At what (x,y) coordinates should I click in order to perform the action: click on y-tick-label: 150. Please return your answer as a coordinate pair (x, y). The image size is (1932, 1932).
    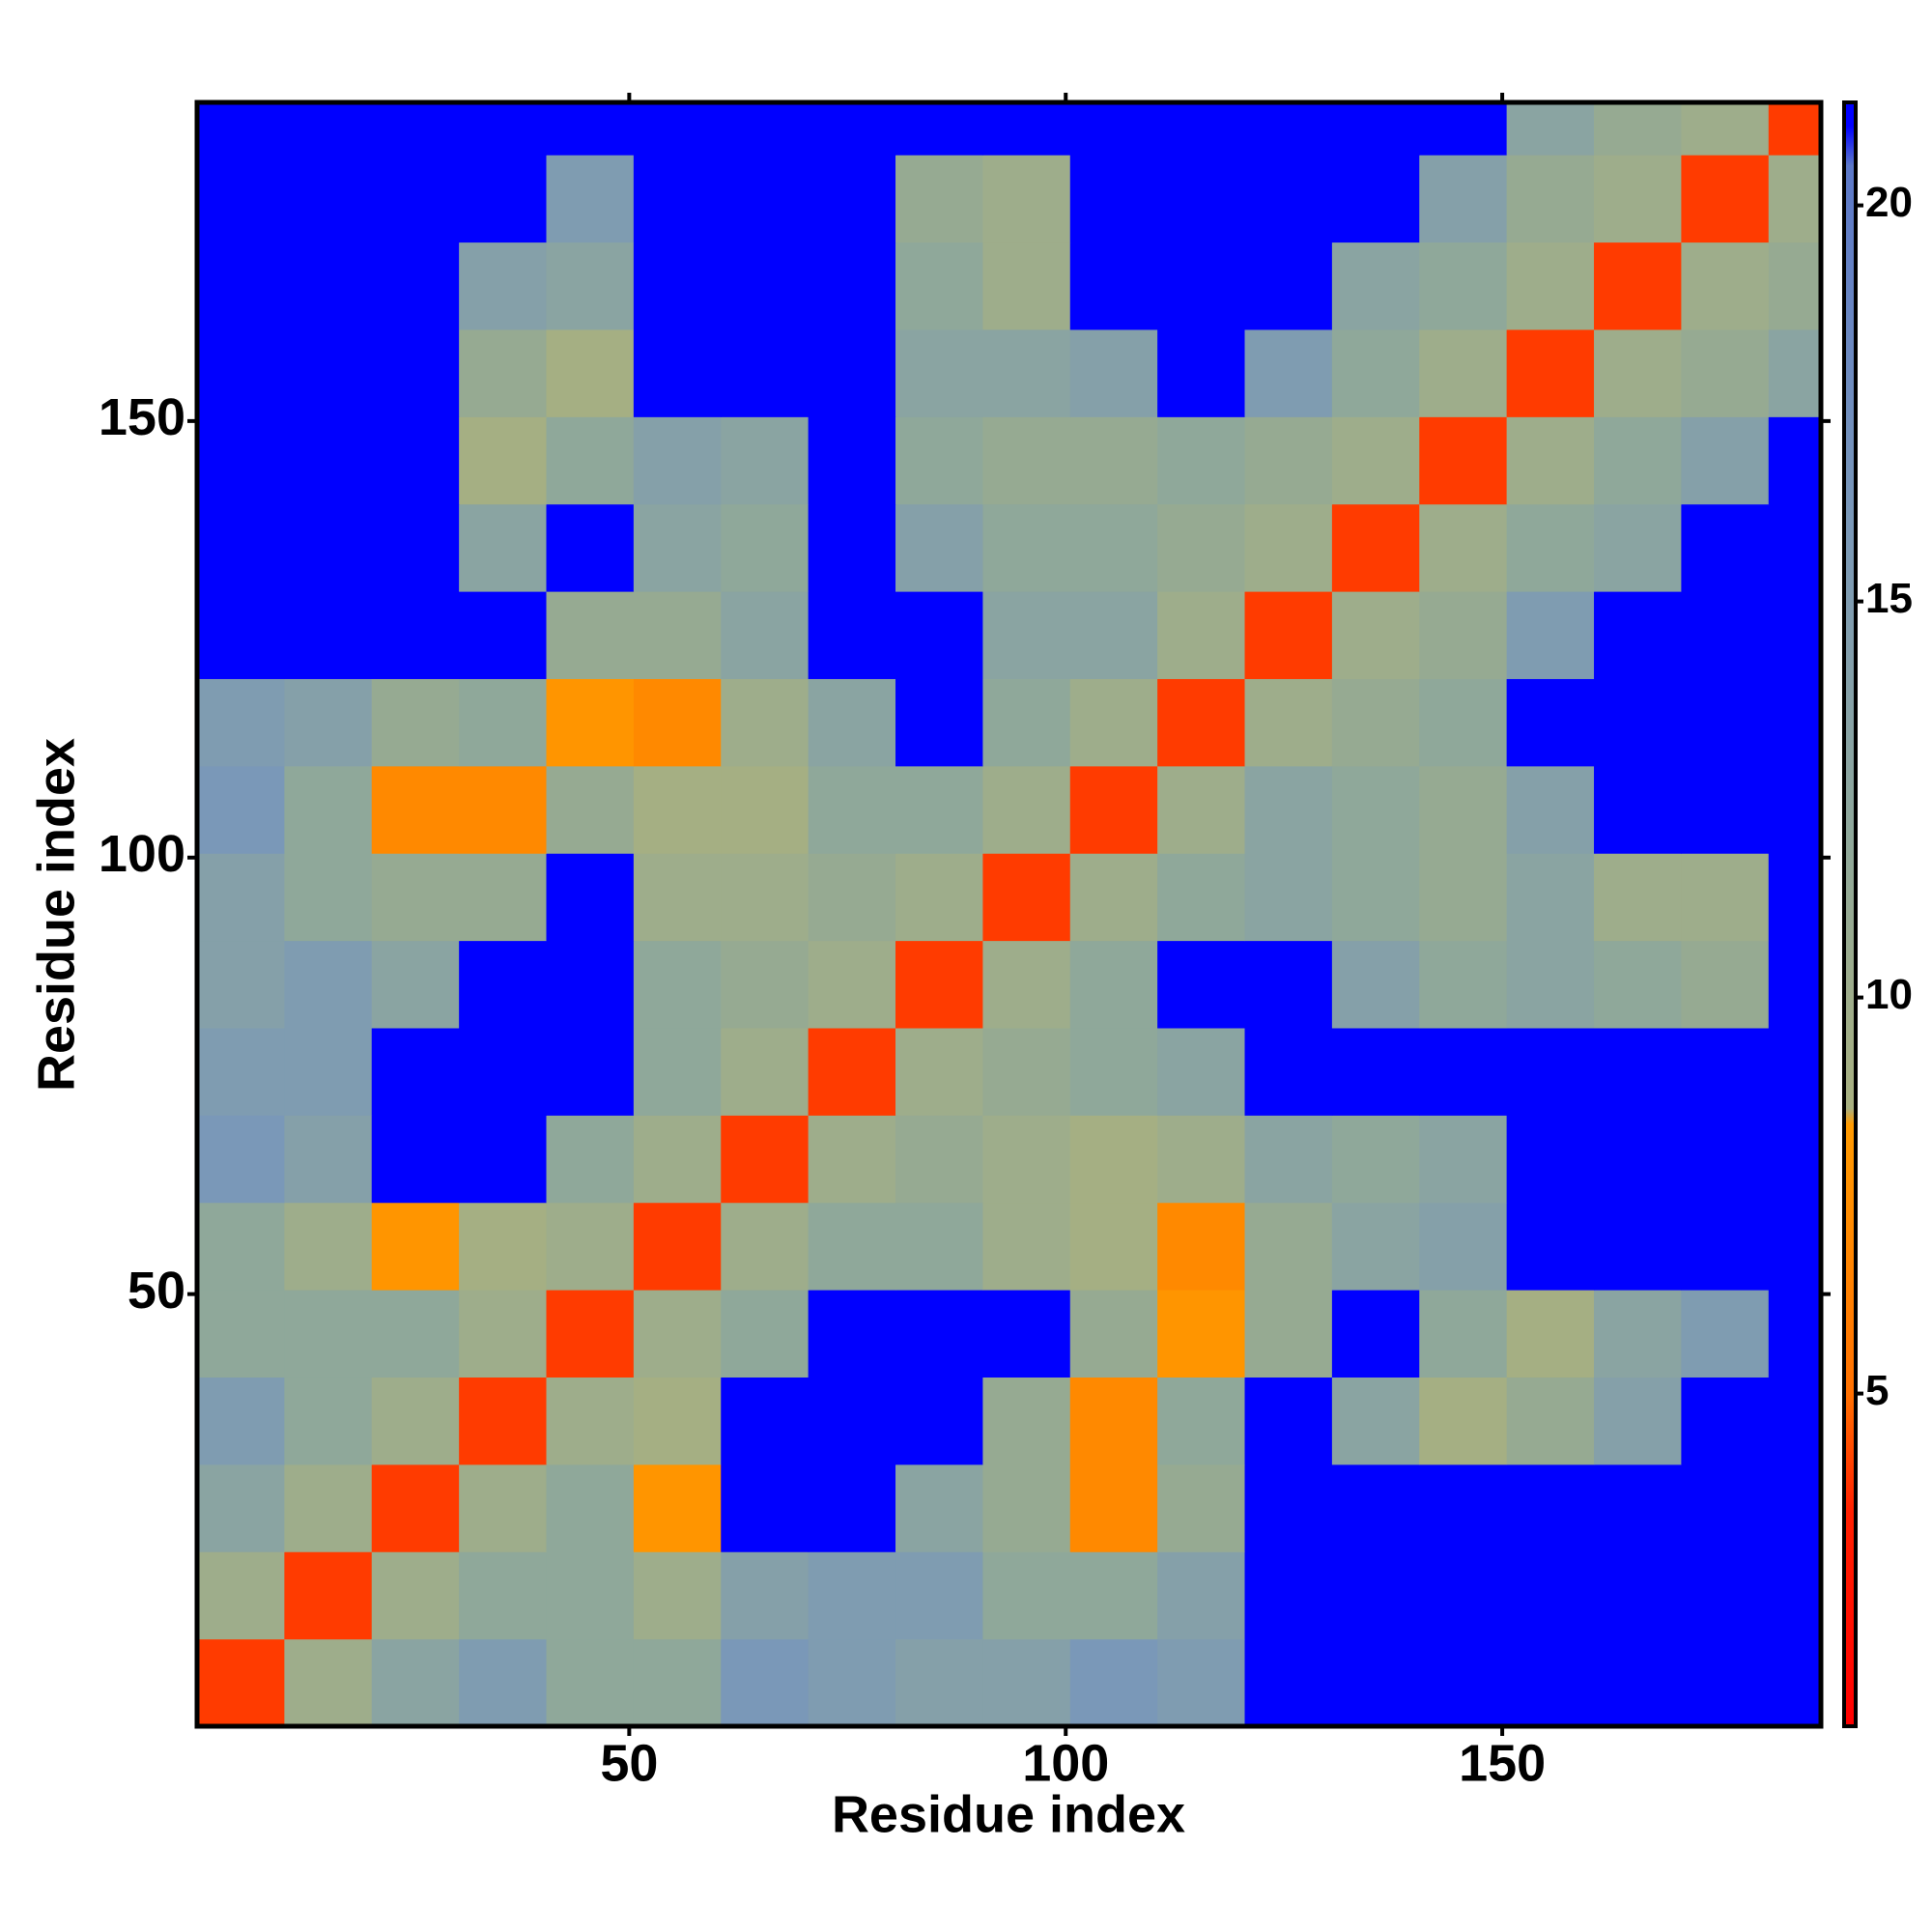
    Looking at the image, I should click on (142, 417).